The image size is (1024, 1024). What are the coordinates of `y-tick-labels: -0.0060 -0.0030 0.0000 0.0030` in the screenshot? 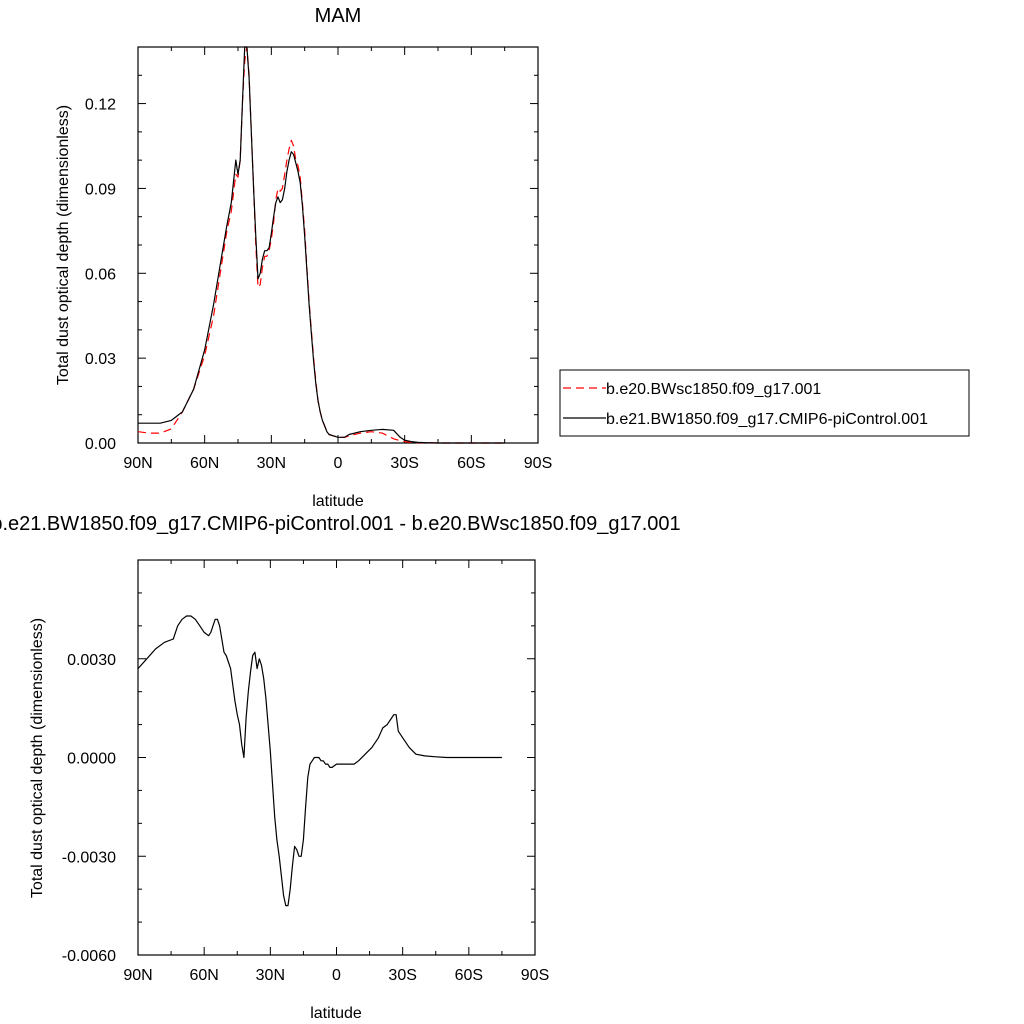 It's located at (89, 808).